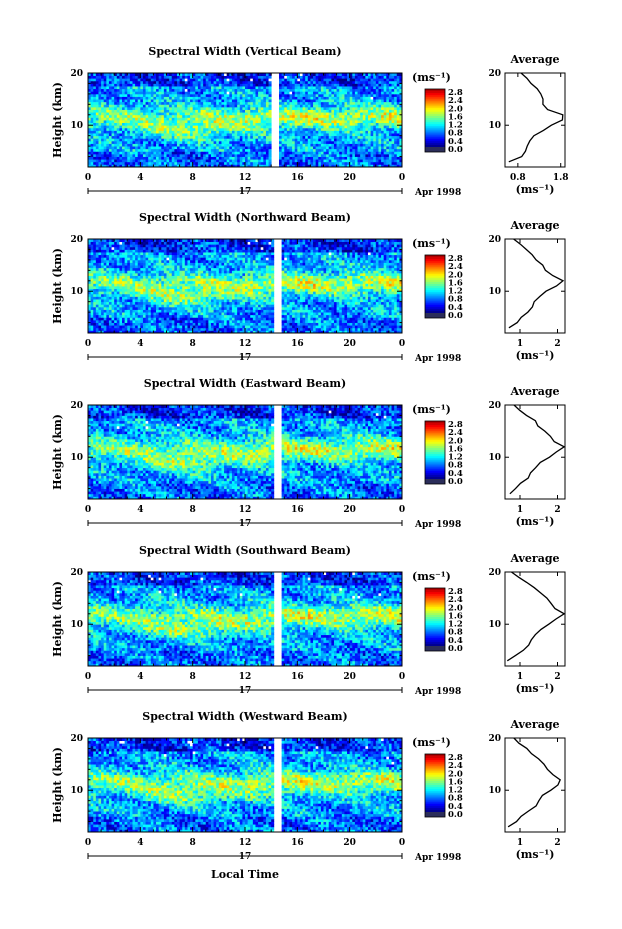 The height and width of the screenshot is (929, 622). Describe the element at coordinates (349, 510) in the screenshot. I see `x-tick-label: 20` at that location.